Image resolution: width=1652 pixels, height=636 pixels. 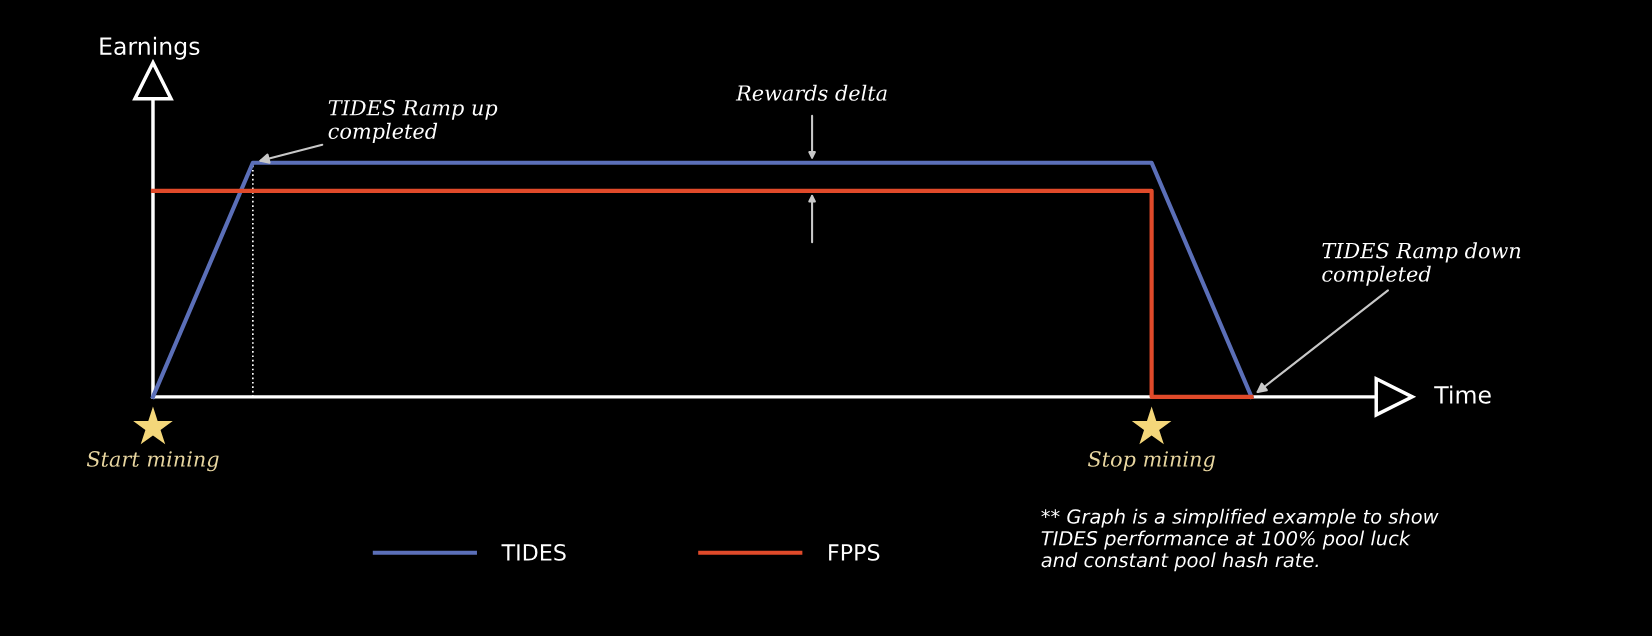 I want to click on legend-label: FPPS, so click(x=854, y=552).